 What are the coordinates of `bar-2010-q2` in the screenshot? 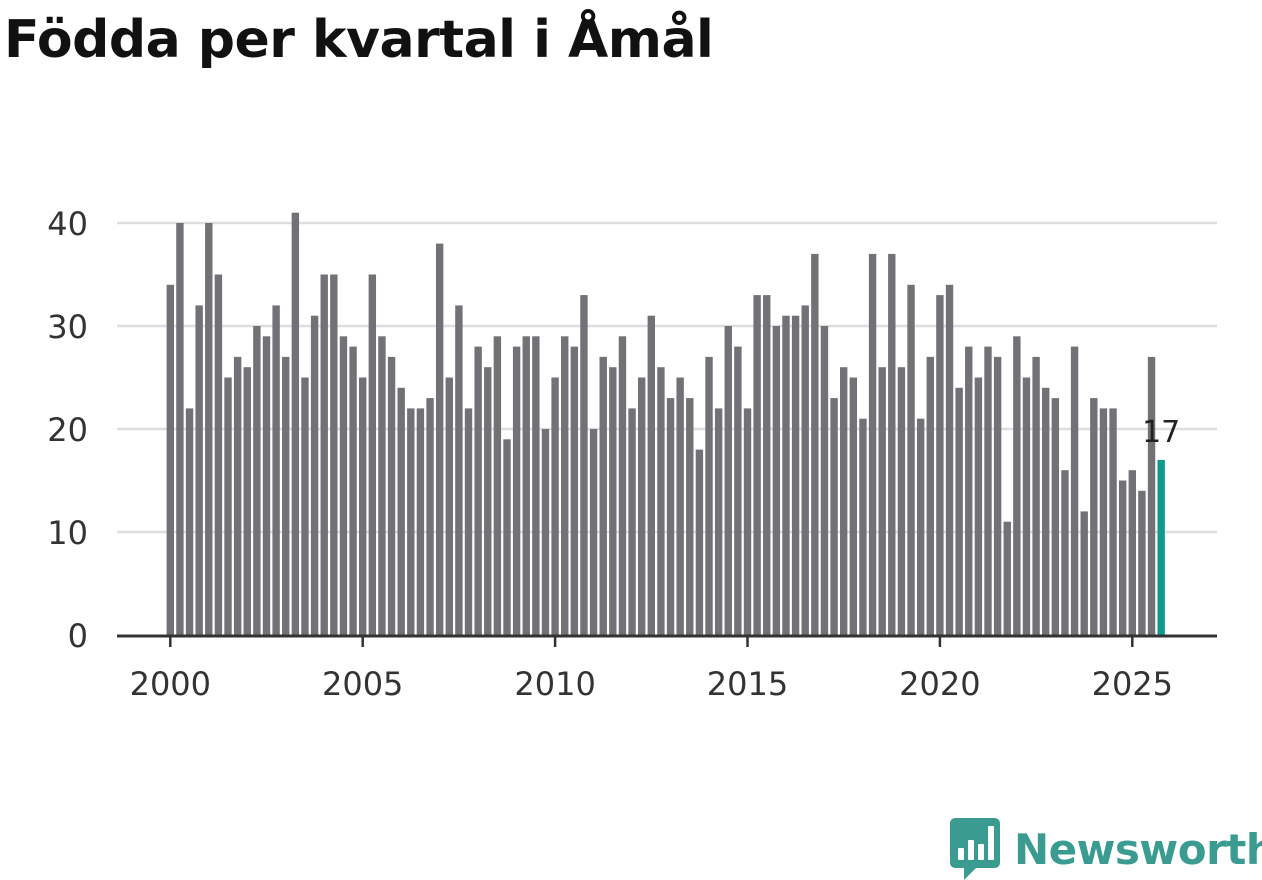 It's located at (565, 485).